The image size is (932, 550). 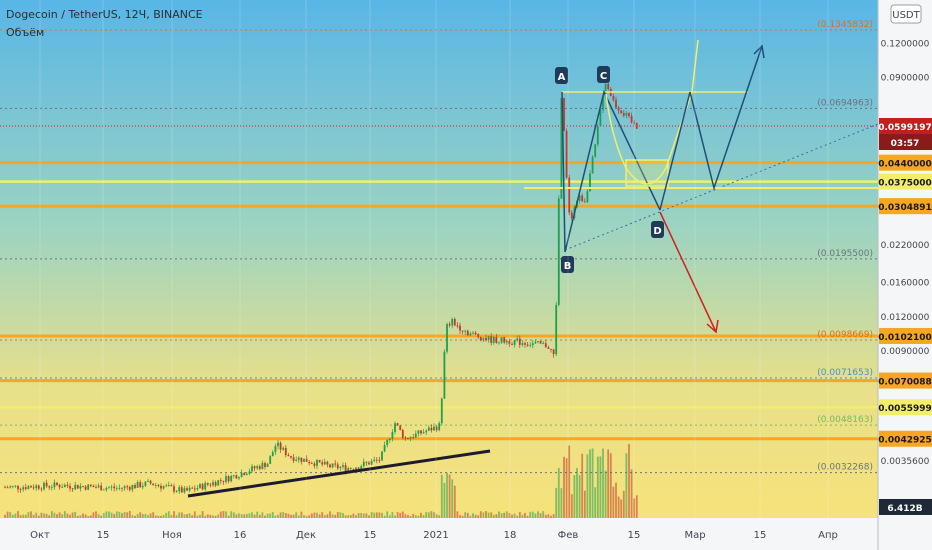 I want to click on time-axis-panel, so click(x=439, y=534).